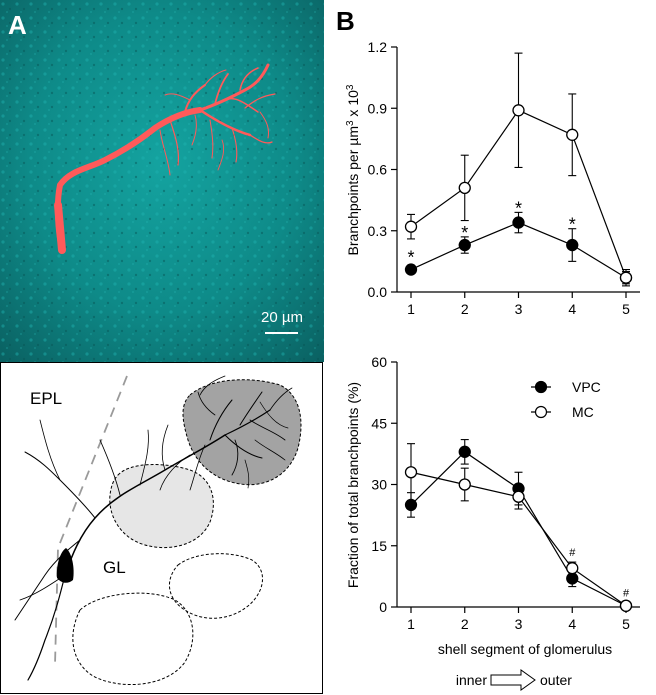 The image size is (656, 695). Describe the element at coordinates (525, 649) in the screenshot. I see `x-axis-title: shell segment of glomerulus` at that location.